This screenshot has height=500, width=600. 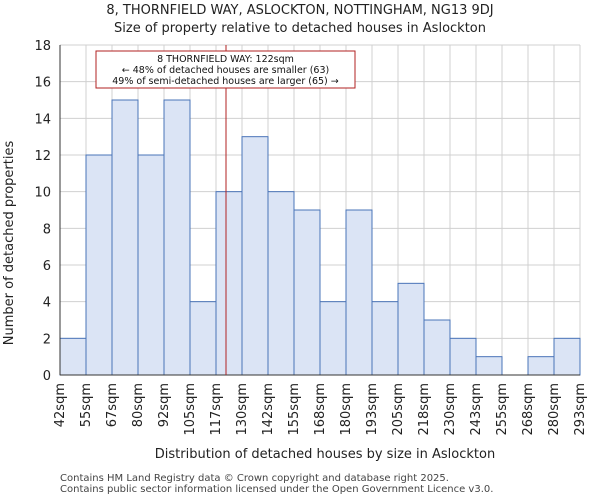 What do you see at coordinates (225, 59) in the screenshot?
I see `annotation-line: 8 THORNFIELD WAY: 122sqm` at bounding box center [225, 59].